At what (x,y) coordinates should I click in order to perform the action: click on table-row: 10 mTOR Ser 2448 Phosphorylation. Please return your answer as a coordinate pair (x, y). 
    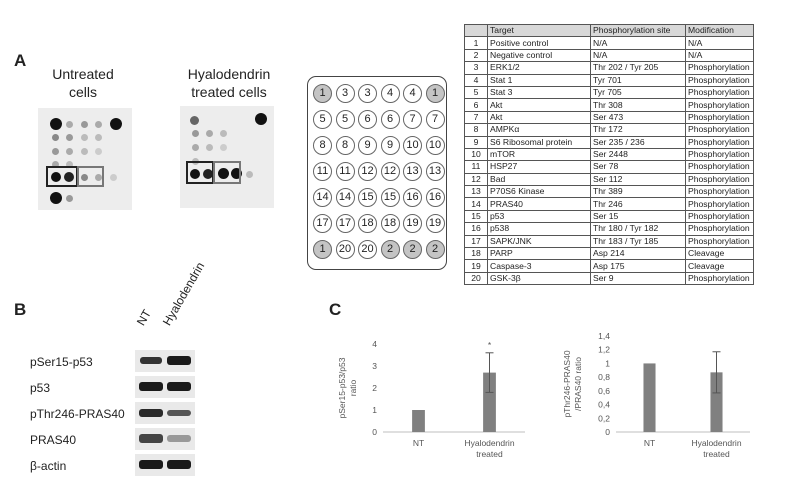
    Looking at the image, I should click on (609, 154).